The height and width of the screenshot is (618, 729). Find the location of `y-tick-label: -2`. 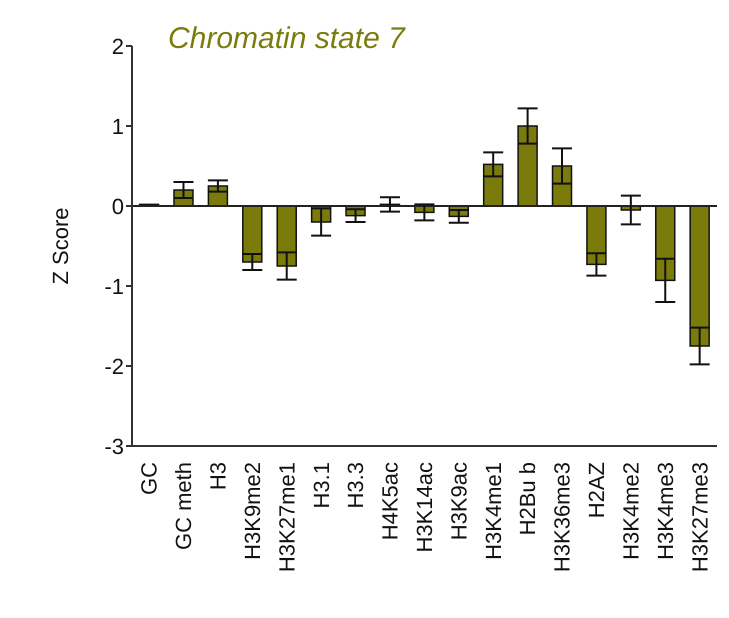

y-tick-label: -2 is located at coordinates (114, 366).